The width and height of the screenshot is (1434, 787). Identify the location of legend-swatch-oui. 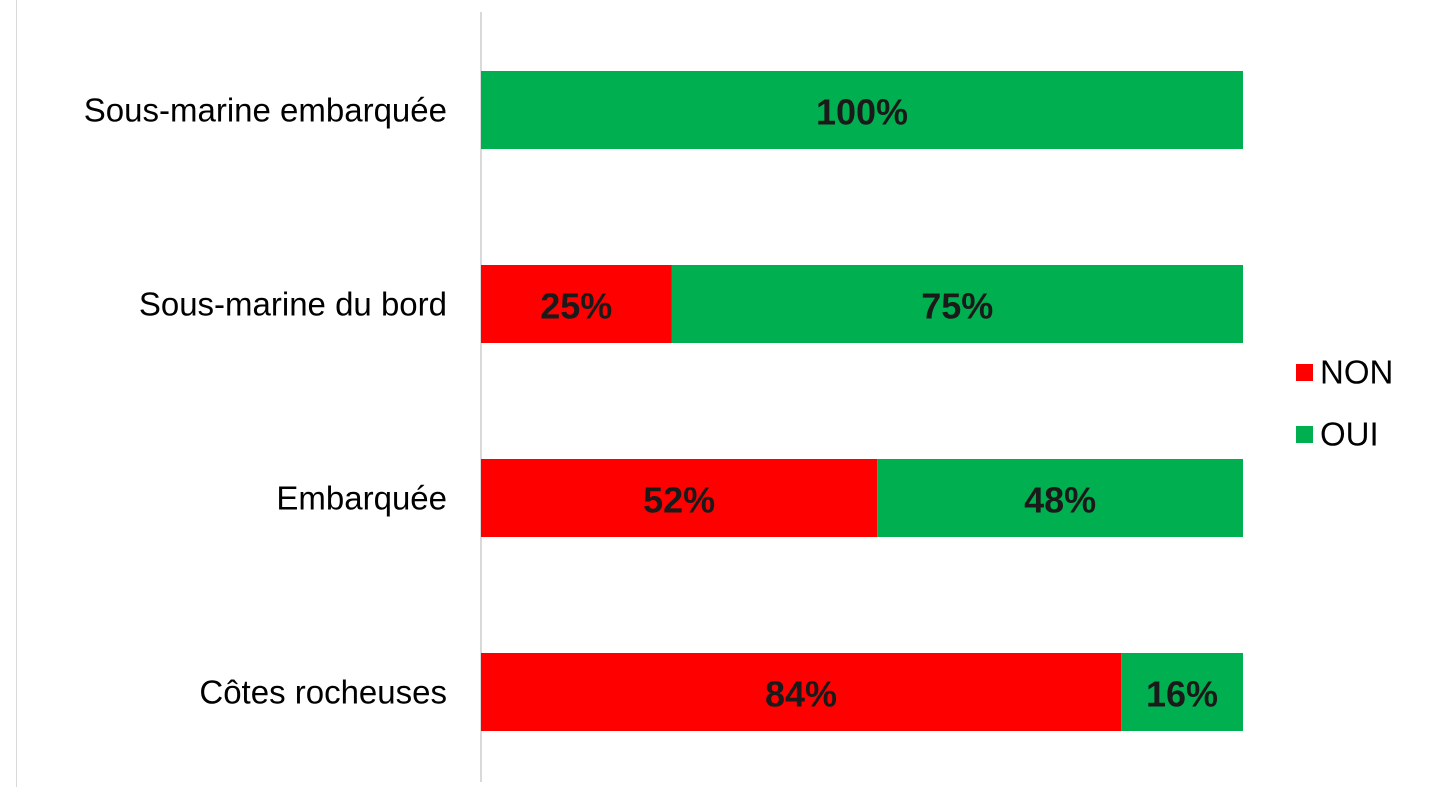
(1304, 434).